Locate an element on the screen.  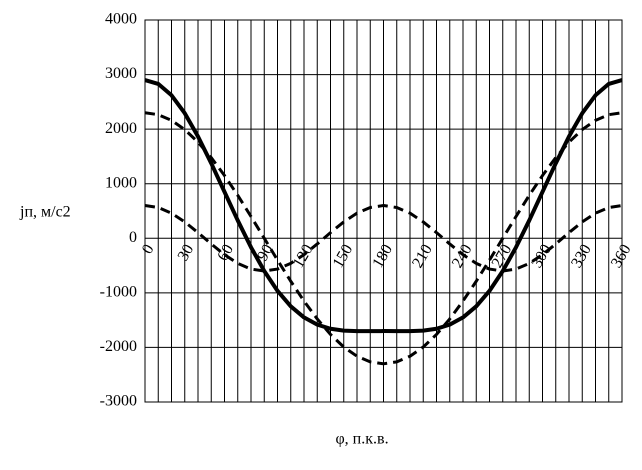
y-tick-label: -3000 is located at coordinates (118, 401).